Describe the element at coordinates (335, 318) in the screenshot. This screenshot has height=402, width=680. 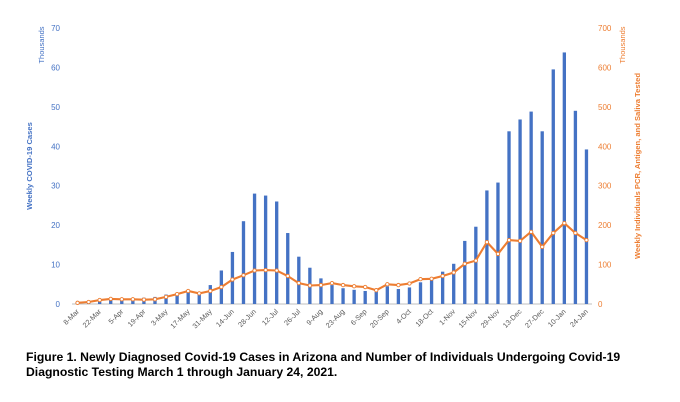
I see `x-tick-label: 23-Aug` at that location.